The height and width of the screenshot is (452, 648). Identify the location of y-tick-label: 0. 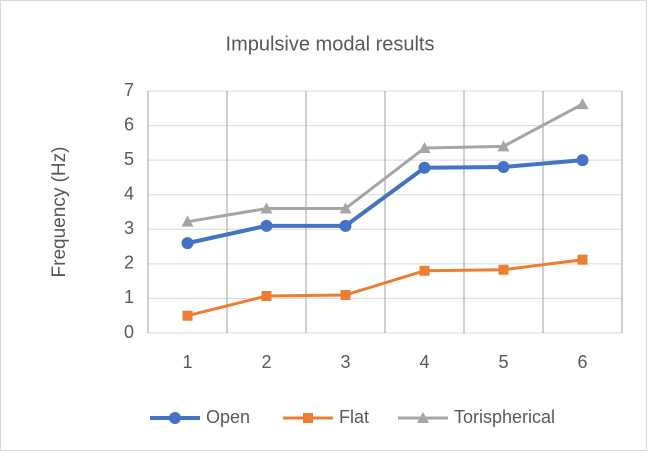
(129, 332).